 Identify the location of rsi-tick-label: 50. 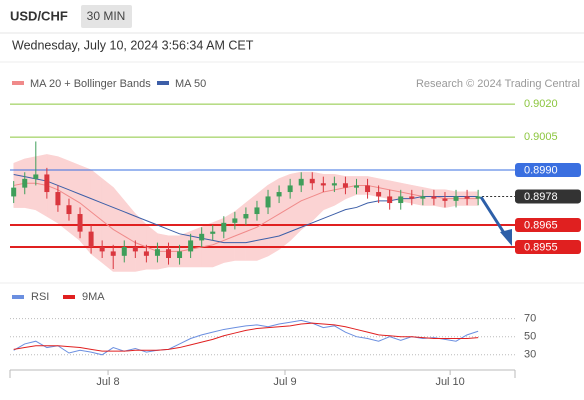
(530, 337).